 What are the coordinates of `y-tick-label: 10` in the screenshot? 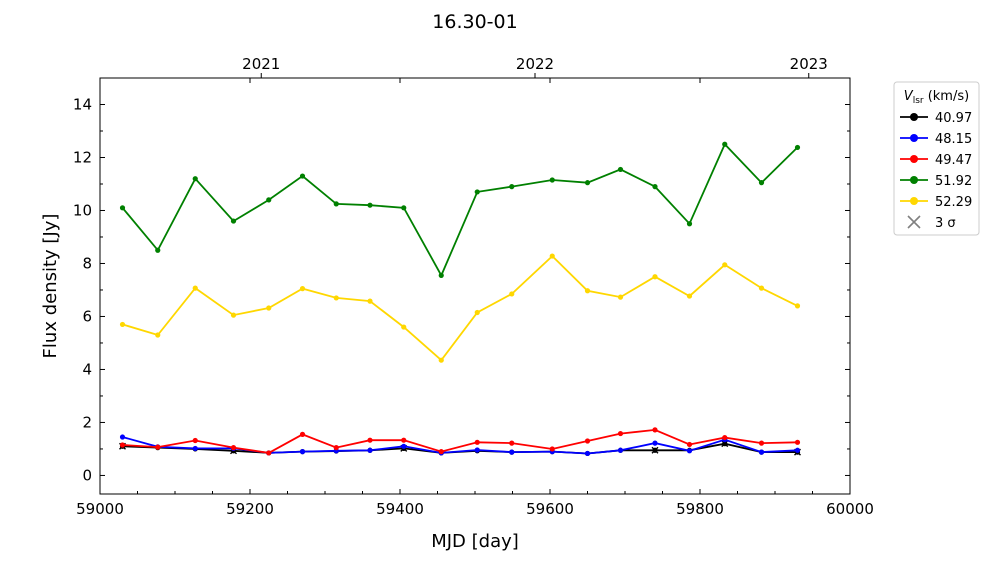 It's located at (82, 210).